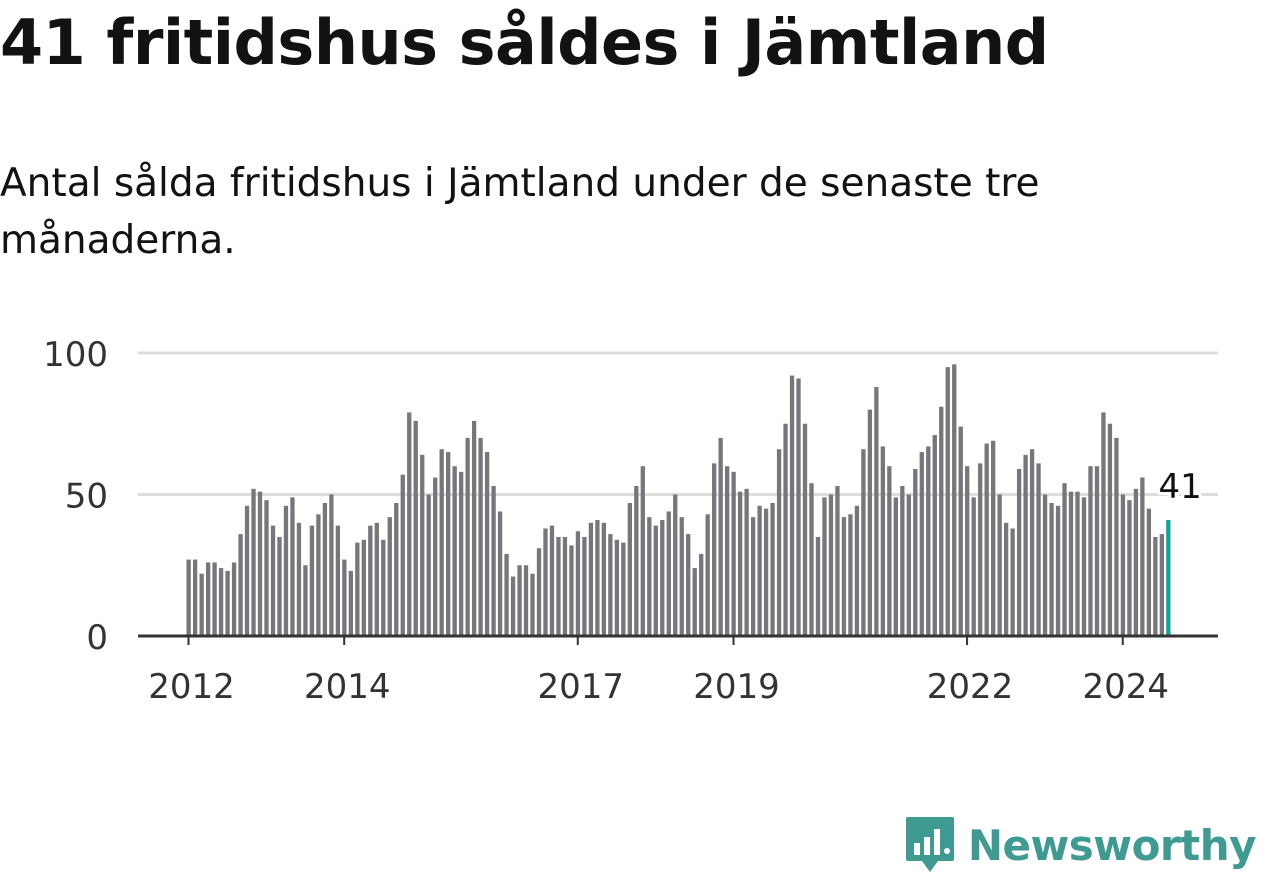 The image size is (1262, 879). I want to click on chart-title: 41 fritidshus såldes i Jämtland, so click(524, 42).